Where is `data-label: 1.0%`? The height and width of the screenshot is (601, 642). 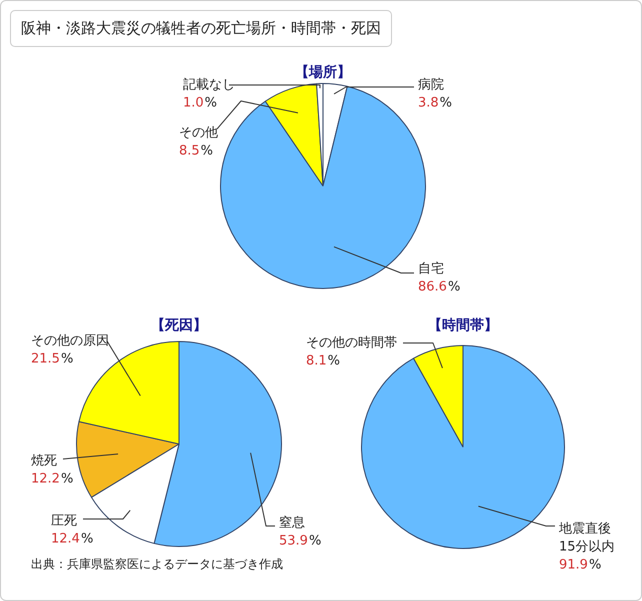
data-label: 1.0% is located at coordinates (200, 102).